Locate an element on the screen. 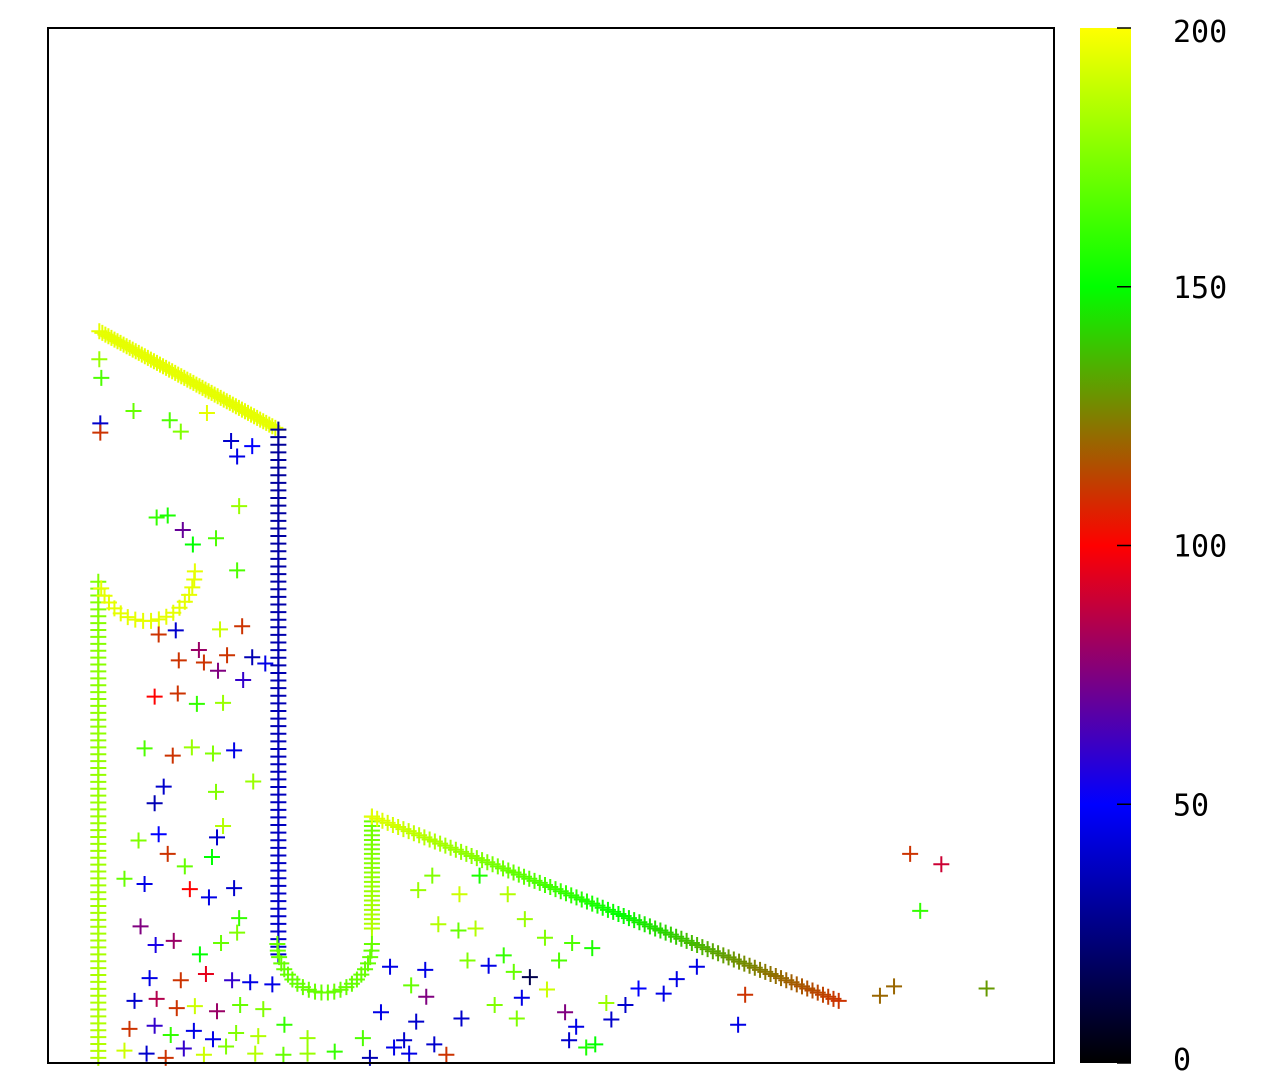  colorbar-tick-label: 50 is located at coordinates (1191, 805).